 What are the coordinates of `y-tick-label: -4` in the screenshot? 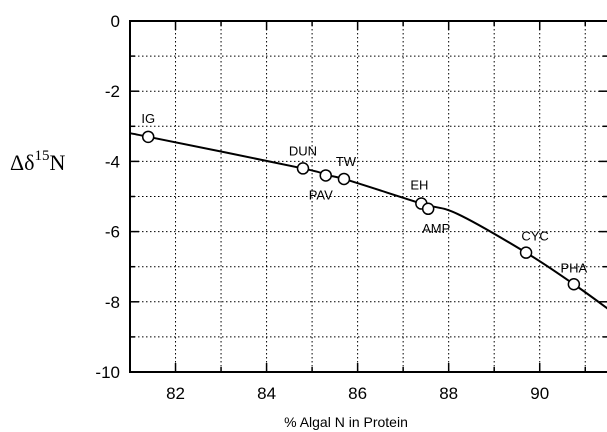 It's located at (112, 161).